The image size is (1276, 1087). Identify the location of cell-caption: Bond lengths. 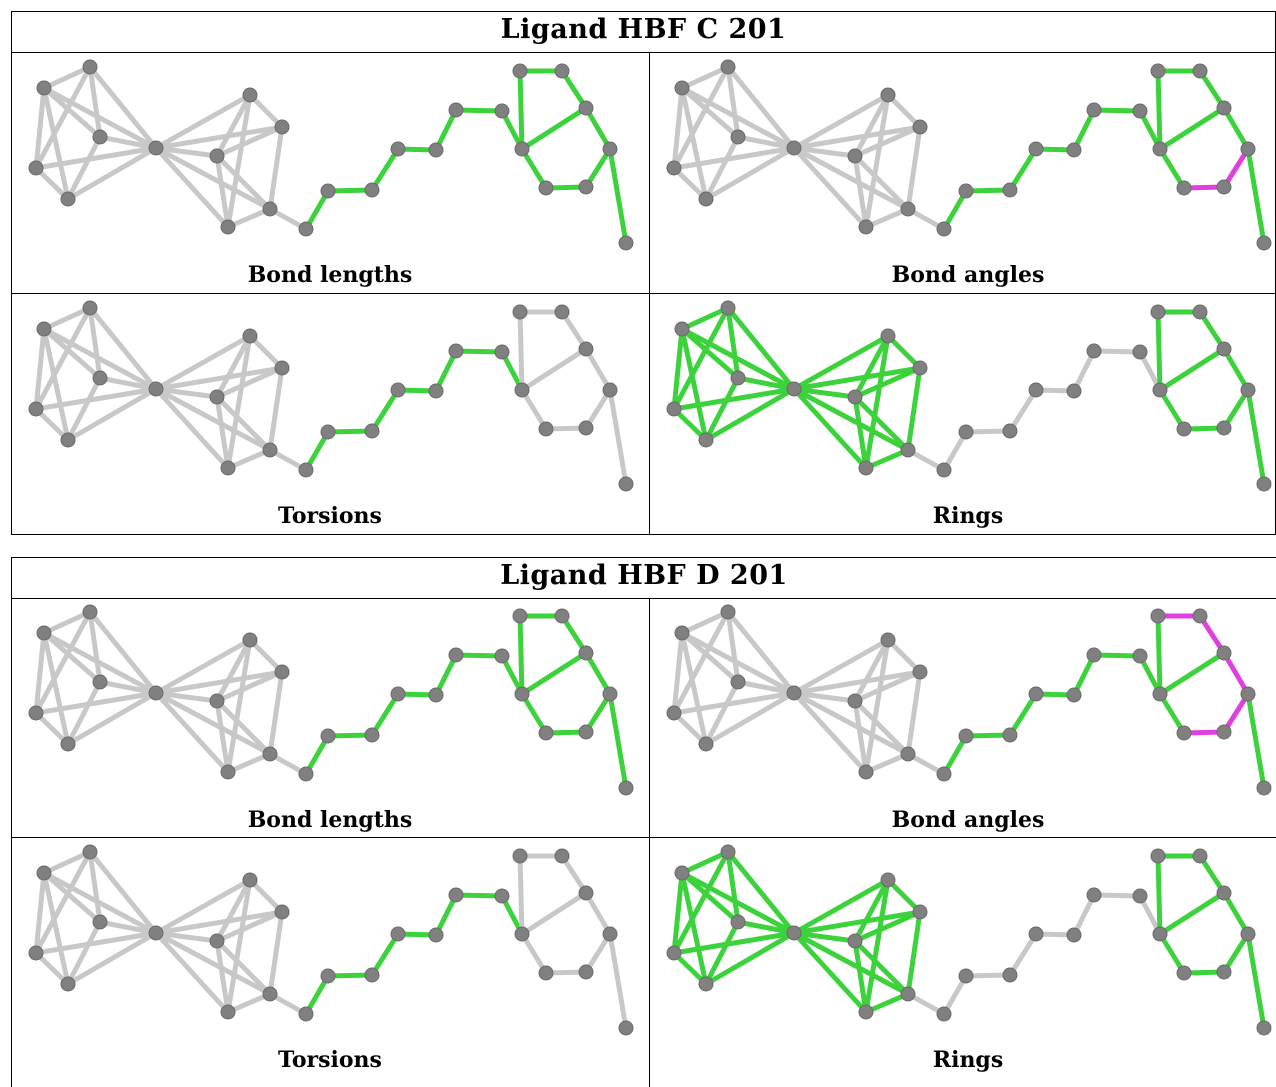
(330, 275).